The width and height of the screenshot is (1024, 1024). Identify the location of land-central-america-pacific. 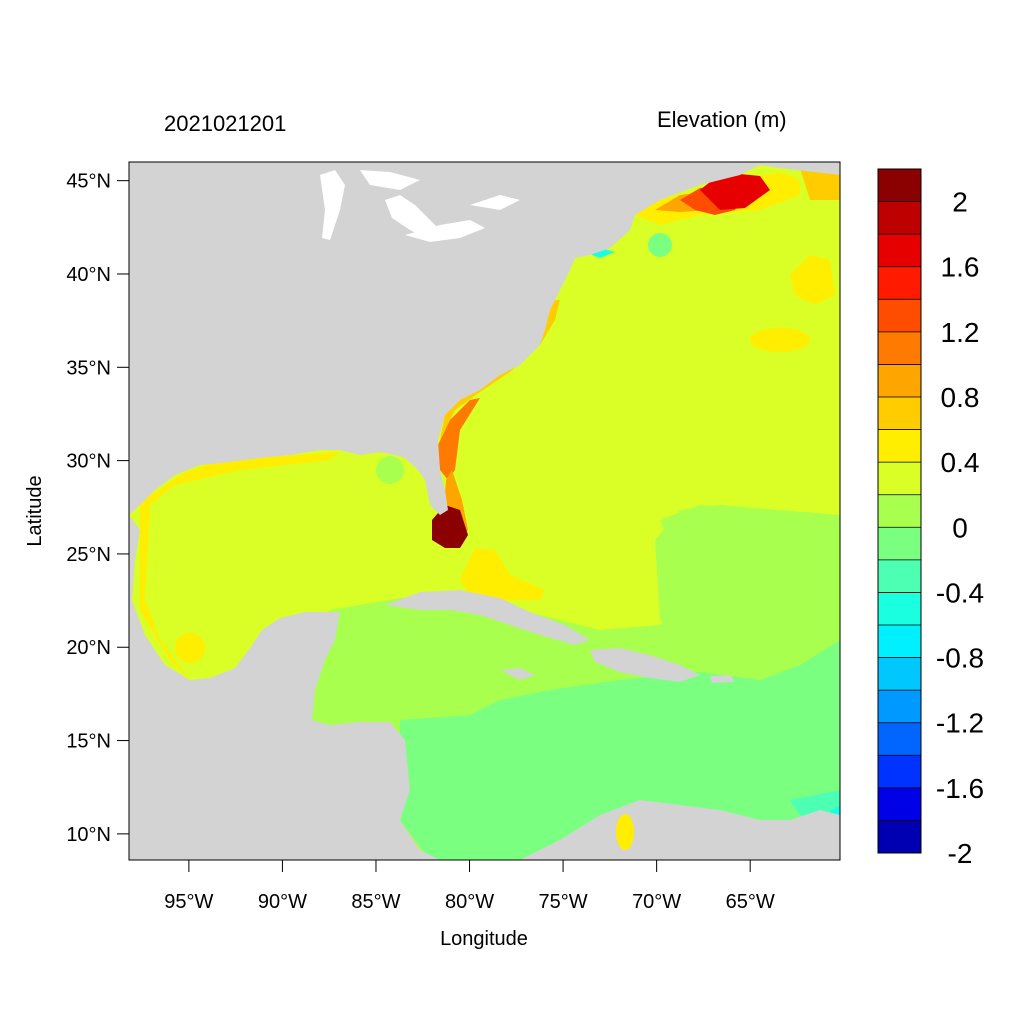
(269, 787).